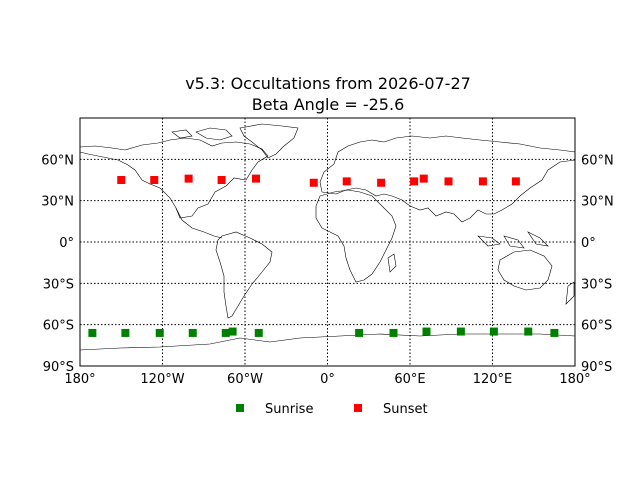  What do you see at coordinates (597, 202) in the screenshot?
I see `y-tick-label-right: 30°N` at bounding box center [597, 202].